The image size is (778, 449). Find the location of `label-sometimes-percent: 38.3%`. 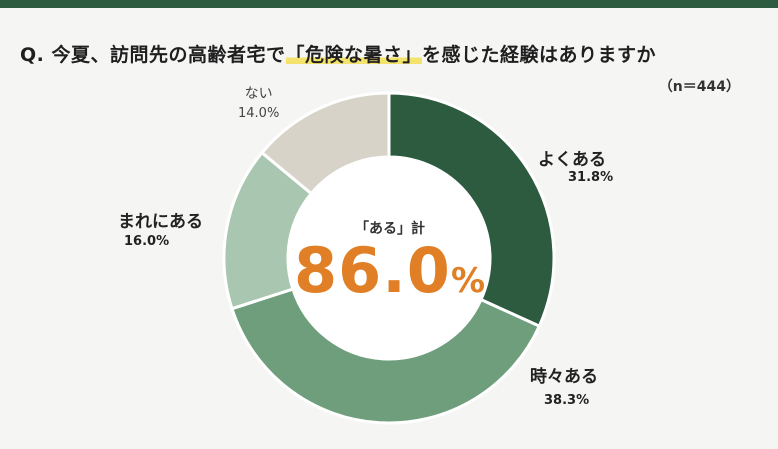

label-sometimes-percent: 38.3% is located at coordinates (567, 401).